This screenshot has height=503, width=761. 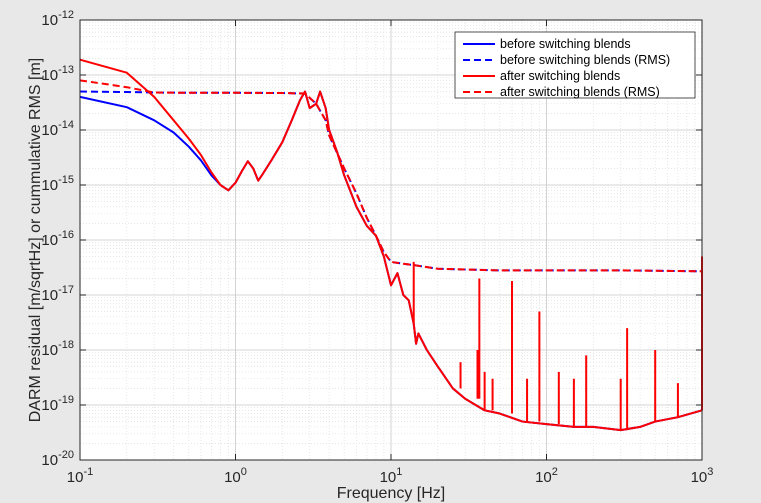 What do you see at coordinates (57, 74) in the screenshot?
I see `y-tick-label: 10-13` at bounding box center [57, 74].